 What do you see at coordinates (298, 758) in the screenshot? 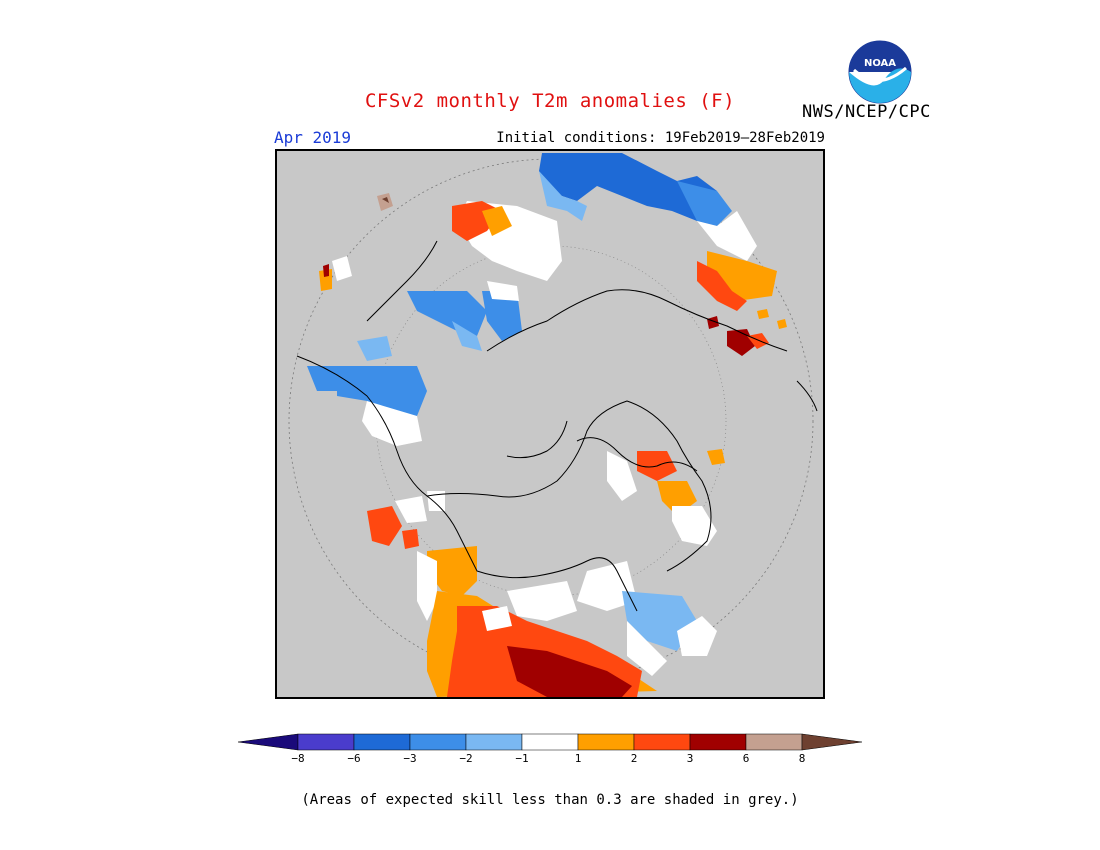
I see `colorbar-tick: −8` at bounding box center [298, 758].